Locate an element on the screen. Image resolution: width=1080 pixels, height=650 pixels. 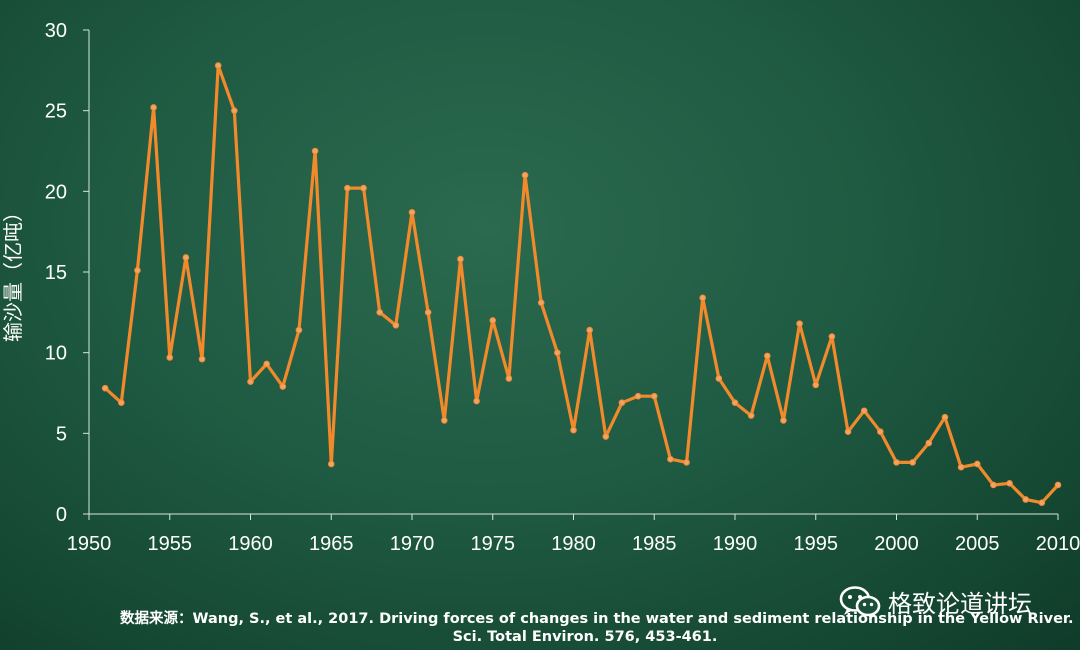
x-tick-label: 1955 is located at coordinates (170, 544).